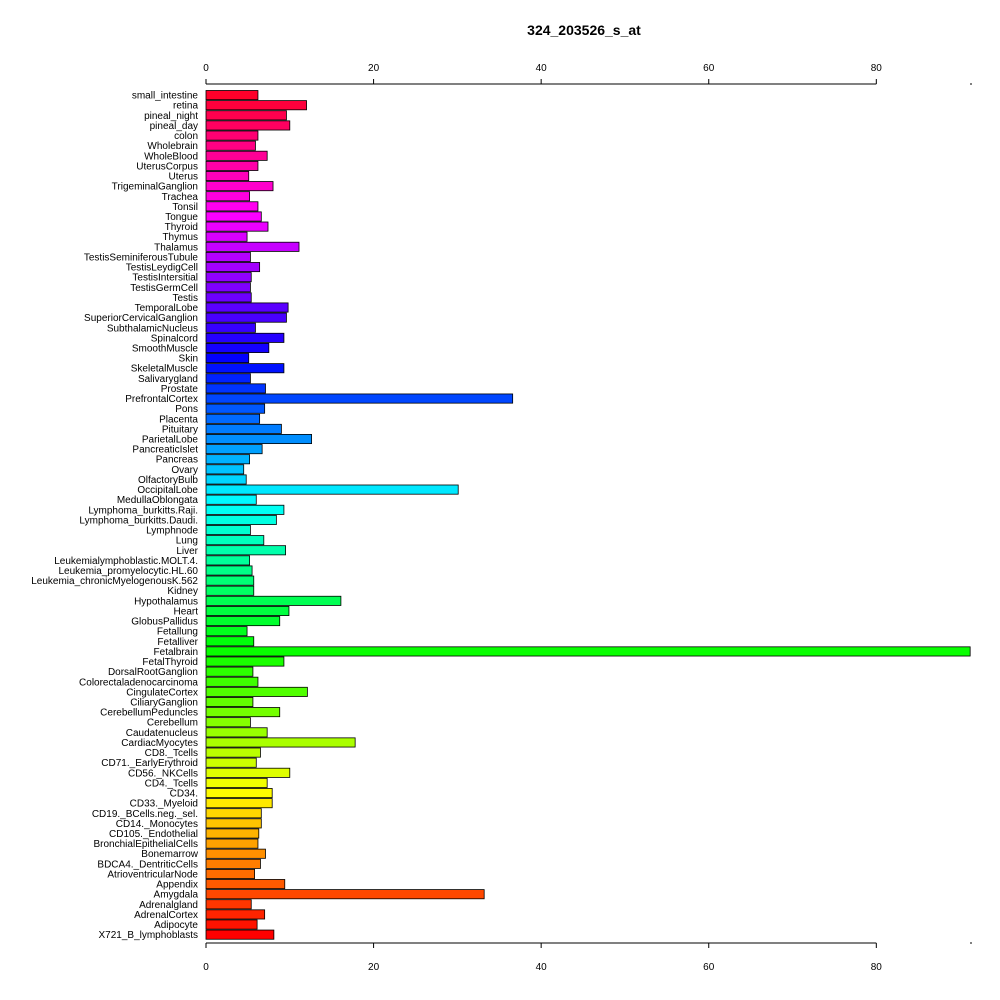  I want to click on tick-label-bottom: 40, so click(542, 967).